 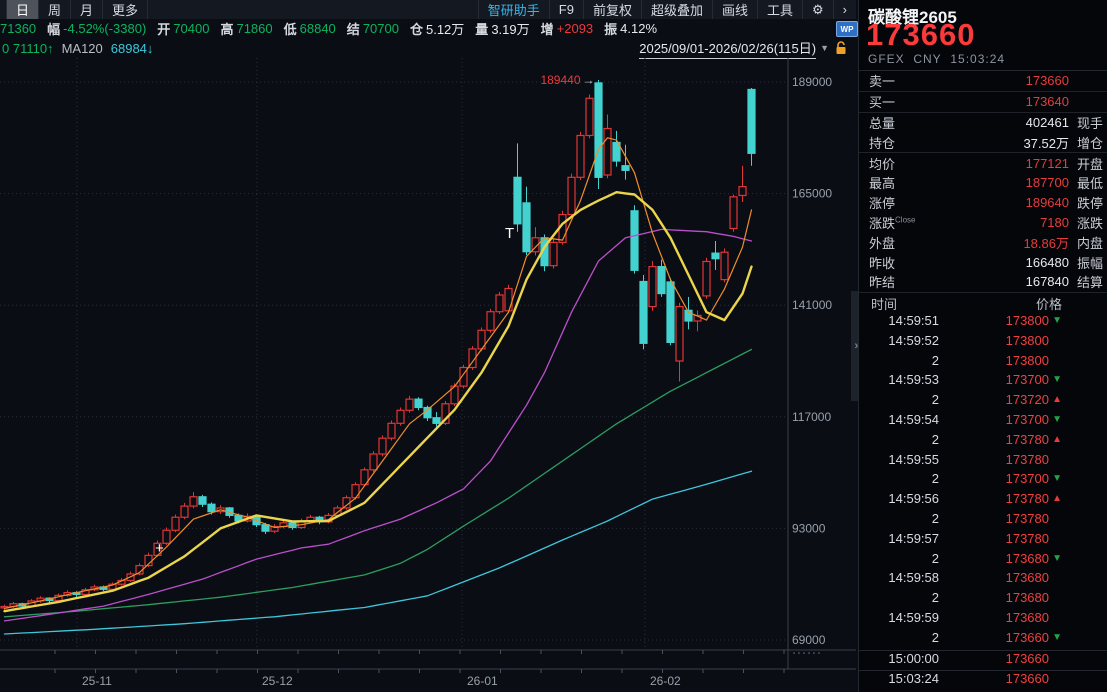 I want to click on ts-row-10: 2 173780, so click(x=983, y=521).